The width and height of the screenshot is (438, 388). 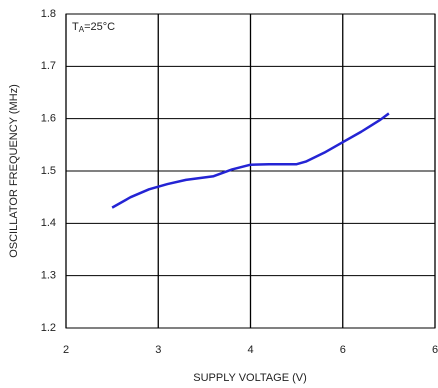 I want to click on annotation-sub: A, so click(x=82, y=29).